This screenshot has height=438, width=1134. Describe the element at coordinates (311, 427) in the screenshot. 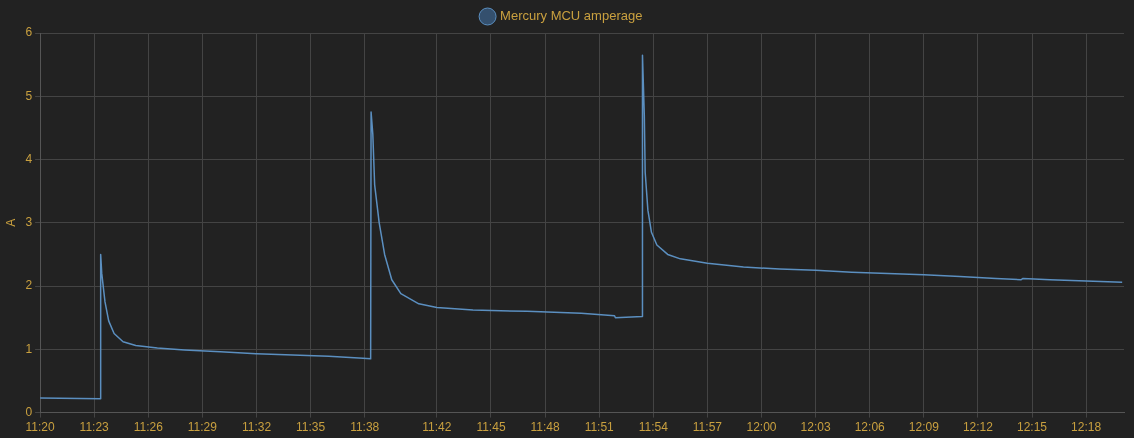

I see `x-tick-label: 11:35` at that location.